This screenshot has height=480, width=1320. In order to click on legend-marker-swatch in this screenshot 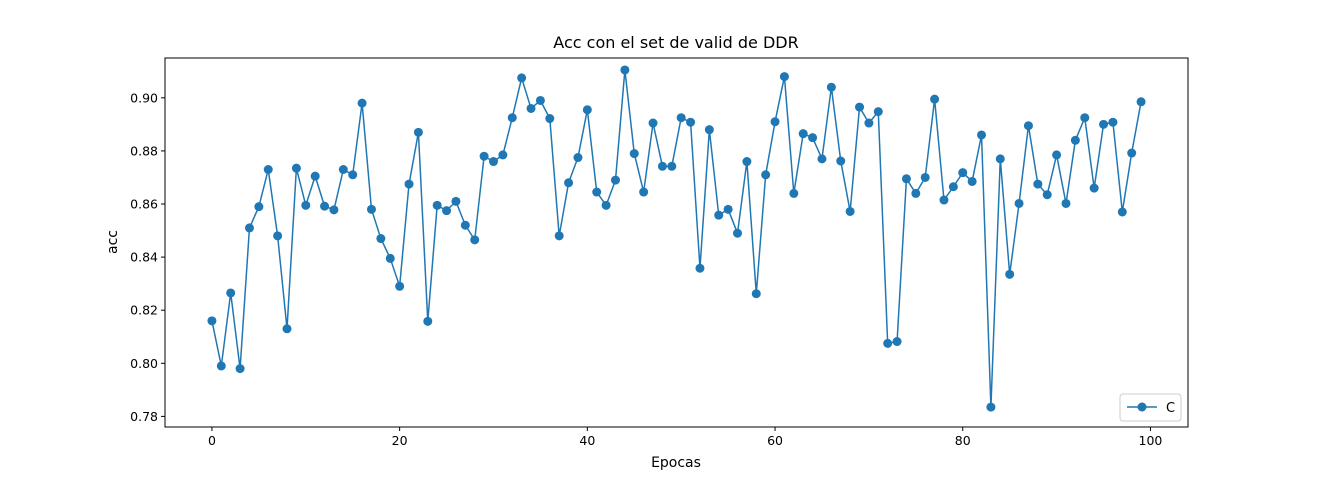, I will do `click(1142, 407)`.